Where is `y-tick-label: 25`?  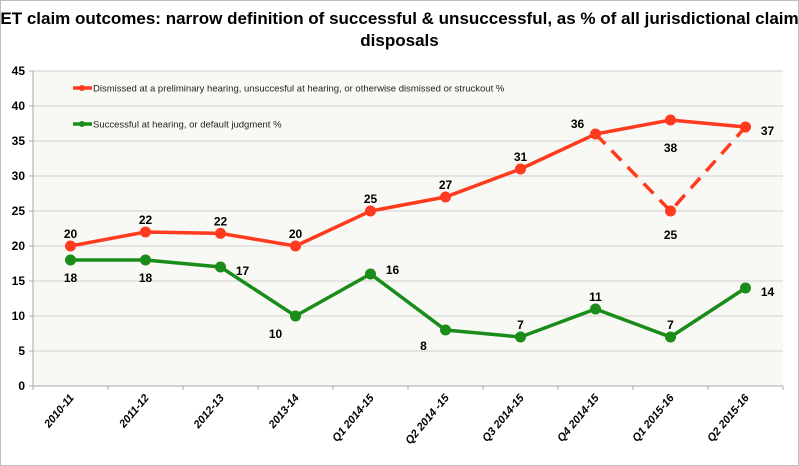 y-tick-label: 25 is located at coordinates (19, 211).